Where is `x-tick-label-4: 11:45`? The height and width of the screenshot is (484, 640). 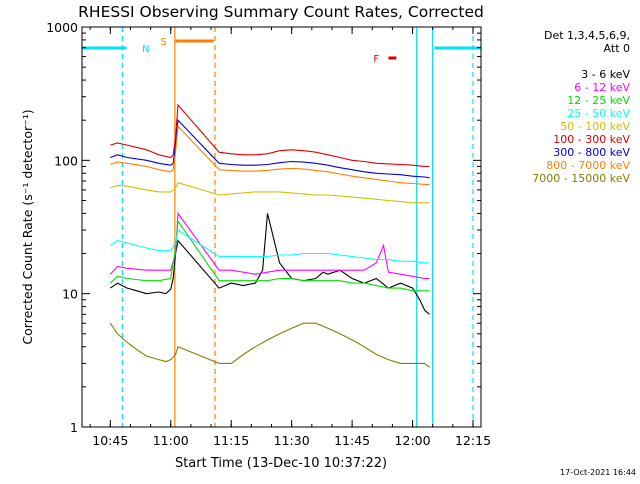 x-tick-label-4: 11:45 is located at coordinates (352, 440).